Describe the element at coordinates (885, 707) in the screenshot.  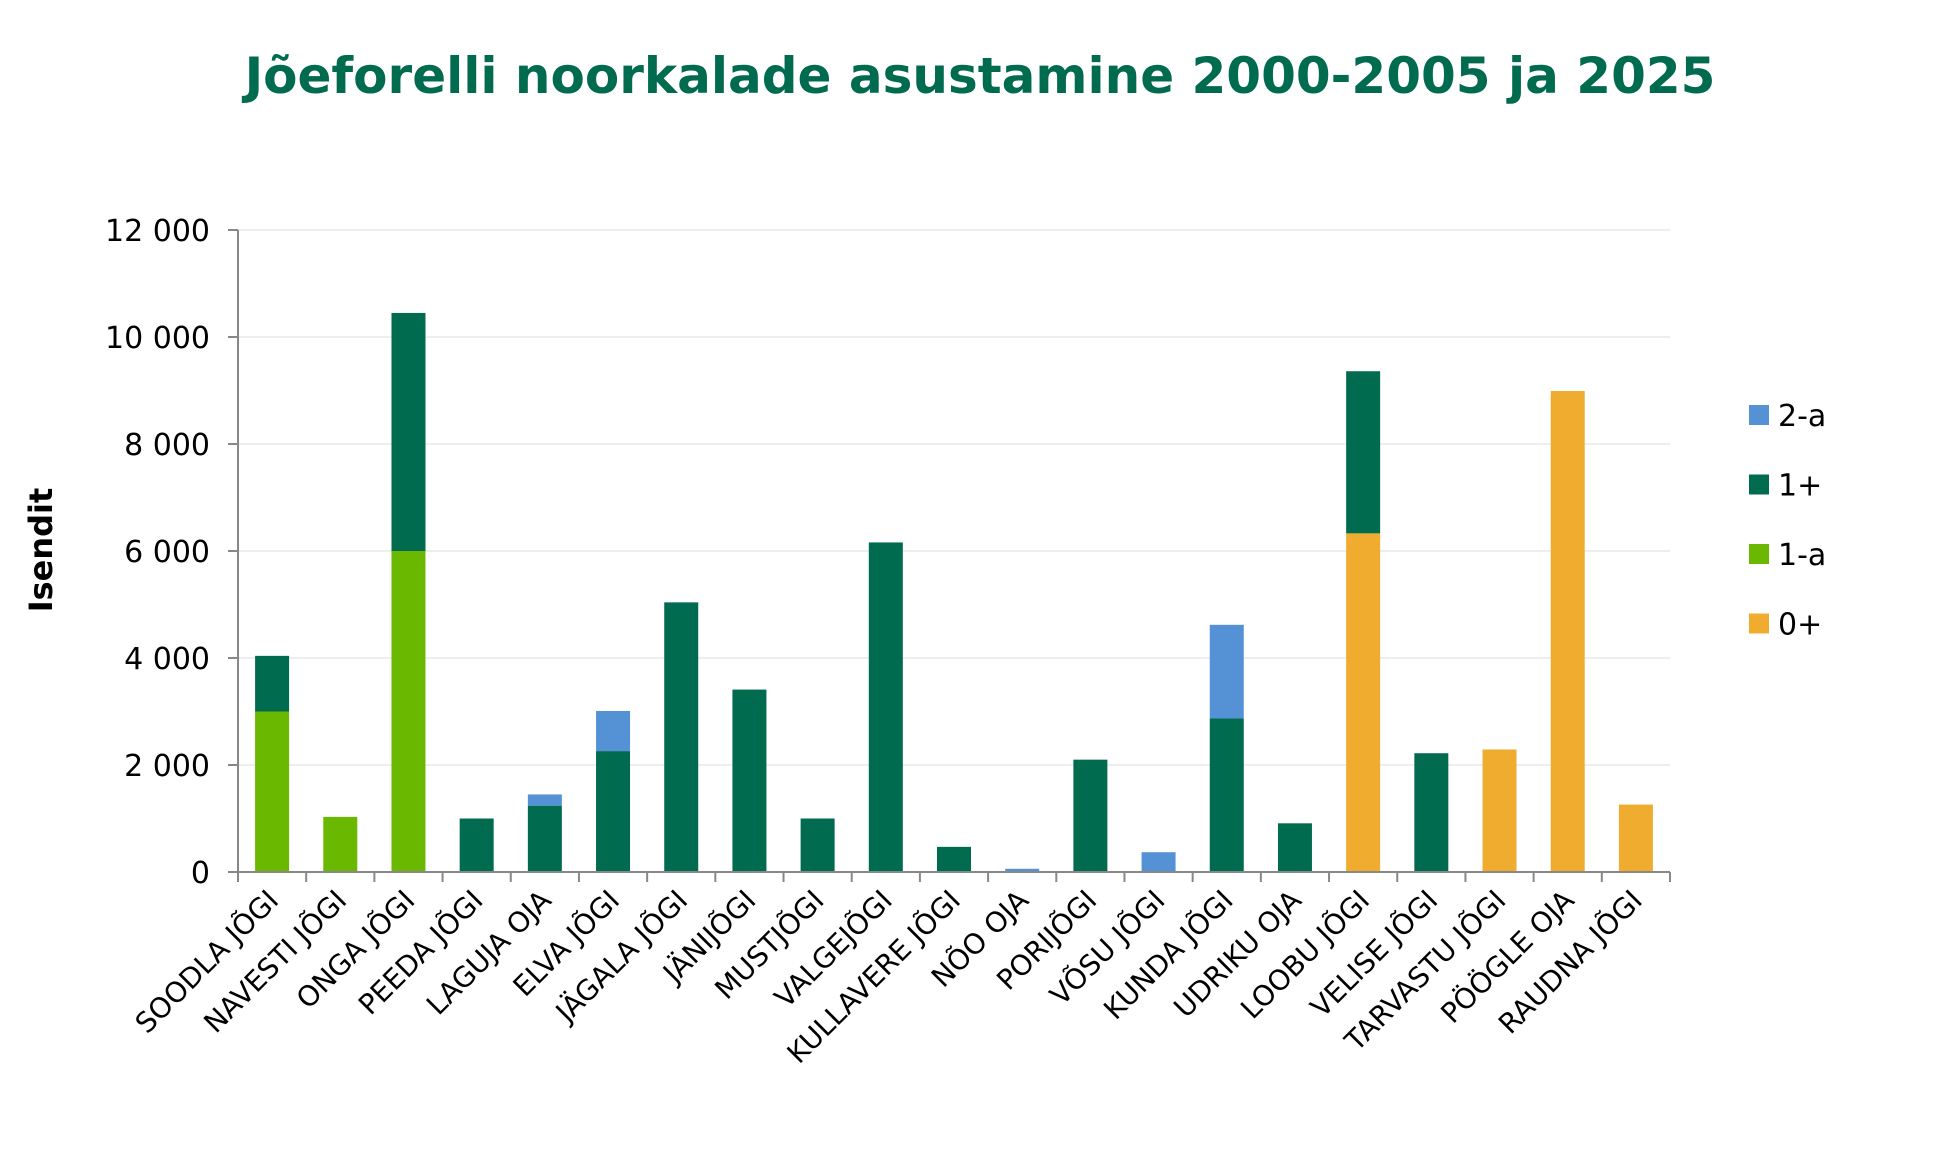
I see `bar-1+-10` at that location.